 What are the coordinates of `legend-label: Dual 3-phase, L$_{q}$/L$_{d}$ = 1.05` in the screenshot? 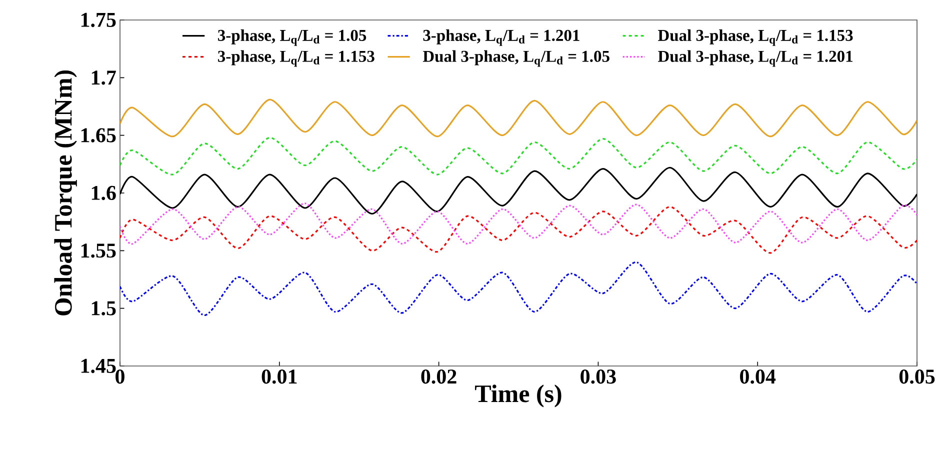 It's located at (516, 58).